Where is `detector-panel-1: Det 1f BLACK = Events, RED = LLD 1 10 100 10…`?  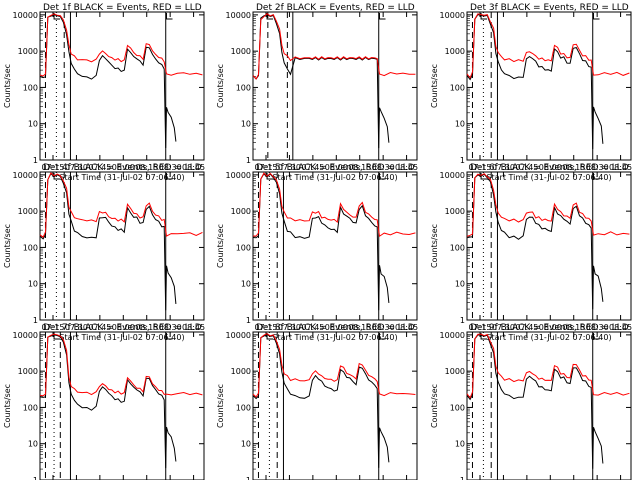
detector-panel-1: Det 1f BLACK = Events, RED = LLD 1 10 100 10… is located at coordinates (104, 92).